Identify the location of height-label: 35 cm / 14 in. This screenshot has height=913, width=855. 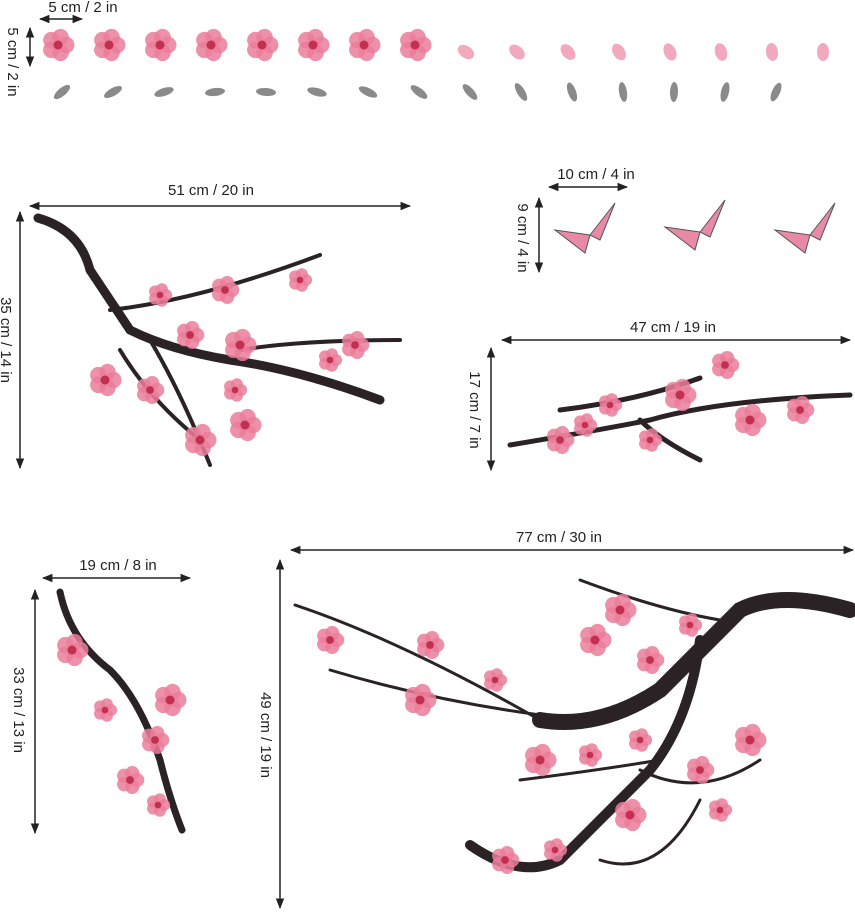
(7, 340).